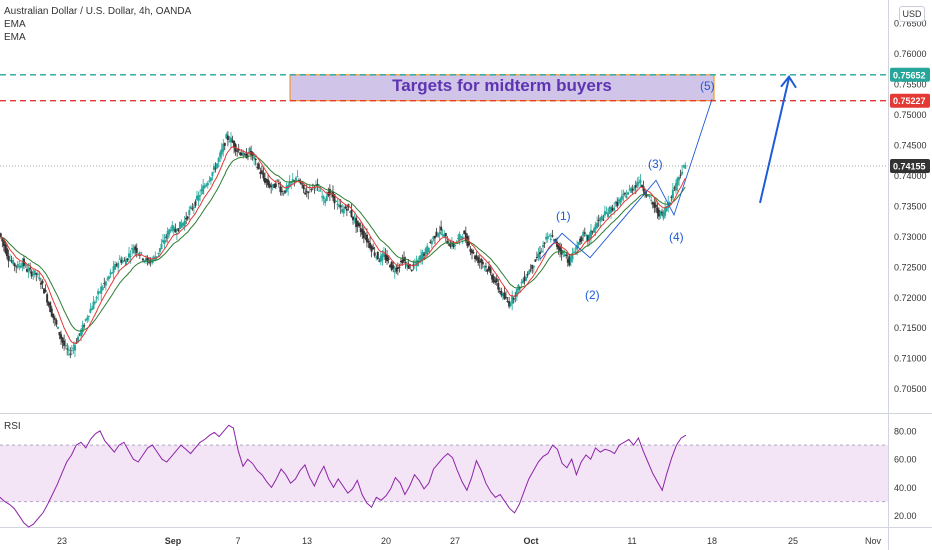 This screenshot has height=550, width=932. What do you see at coordinates (386, 541) in the screenshot?
I see `date-tick-label: 20` at bounding box center [386, 541].